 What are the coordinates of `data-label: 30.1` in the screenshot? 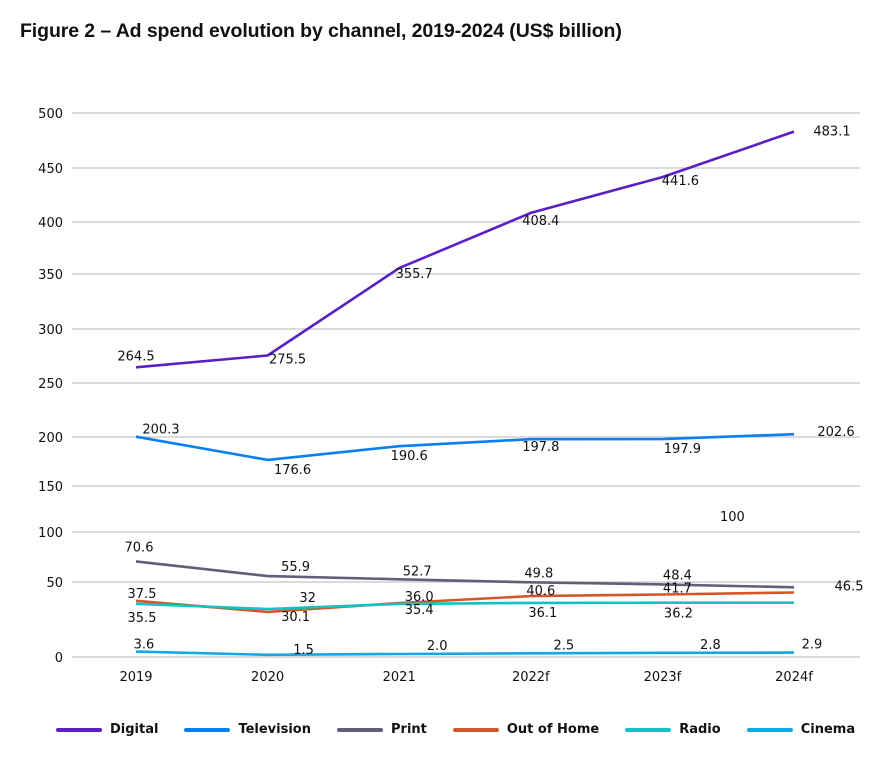 It's located at (295, 617).